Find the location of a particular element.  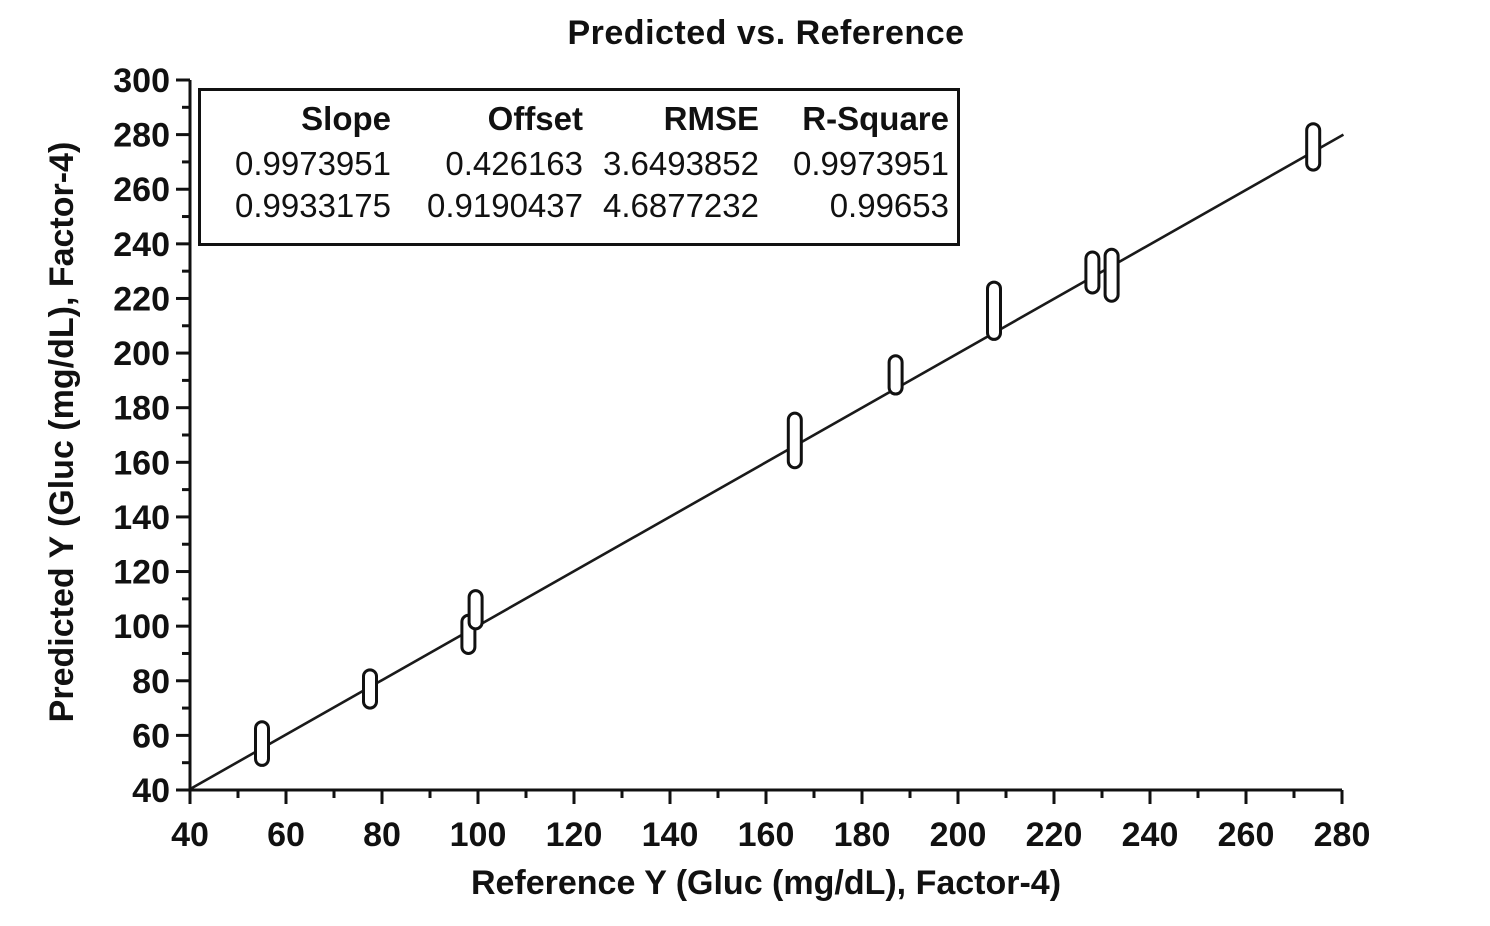

y-tick-label: 120 is located at coordinates (141, 573).